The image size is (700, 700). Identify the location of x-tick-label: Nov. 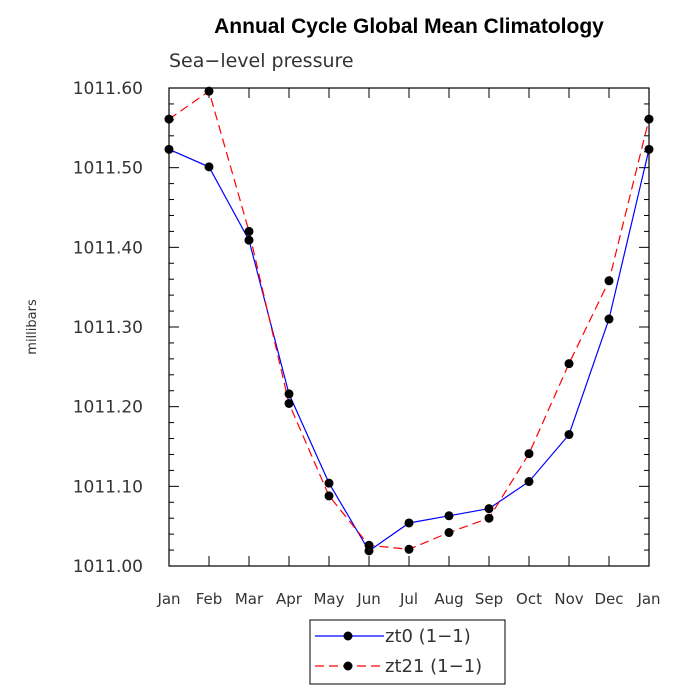
(568, 599).